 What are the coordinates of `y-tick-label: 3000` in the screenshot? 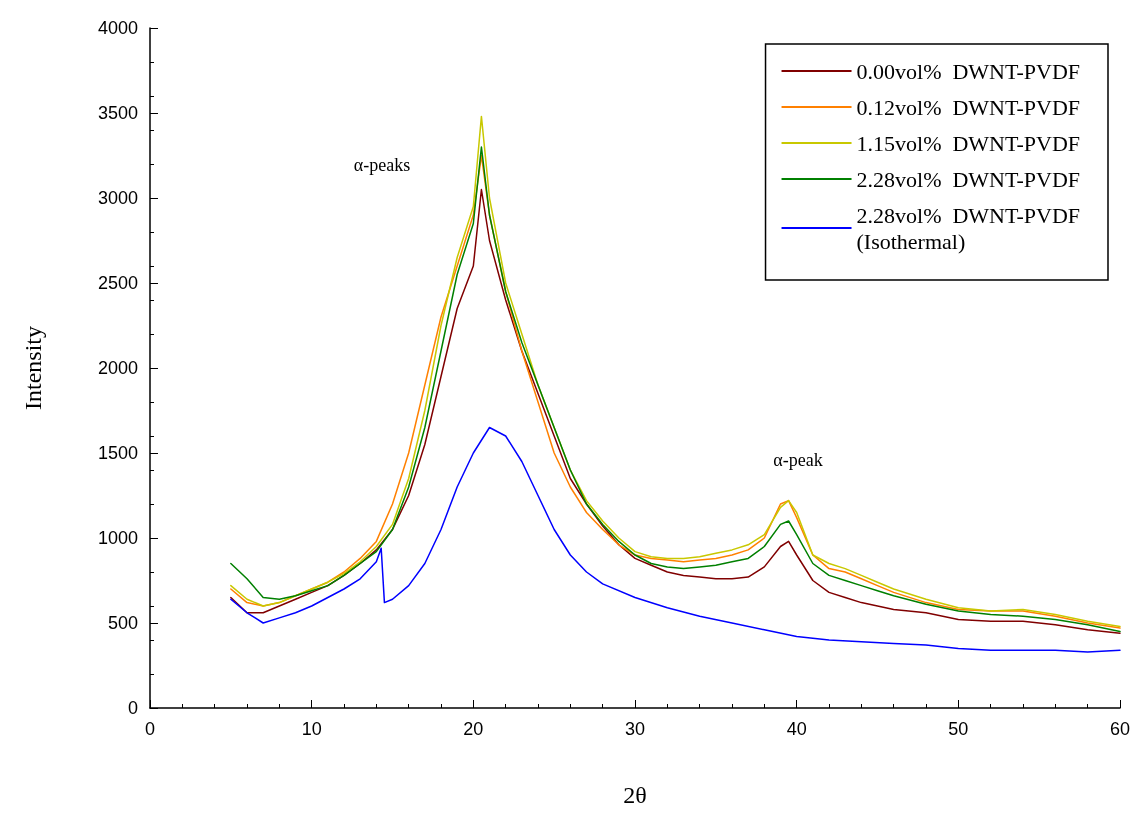 It's located at (117, 198).